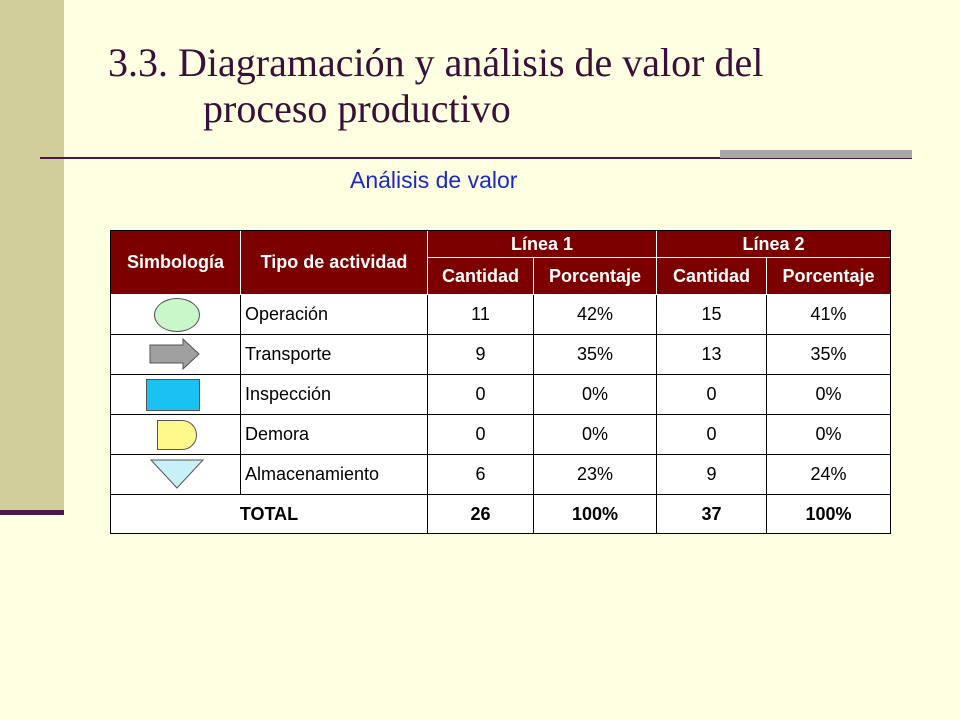 This screenshot has width=960, height=720. What do you see at coordinates (712, 355) in the screenshot?
I see `l2-qty-cell: 13` at bounding box center [712, 355].